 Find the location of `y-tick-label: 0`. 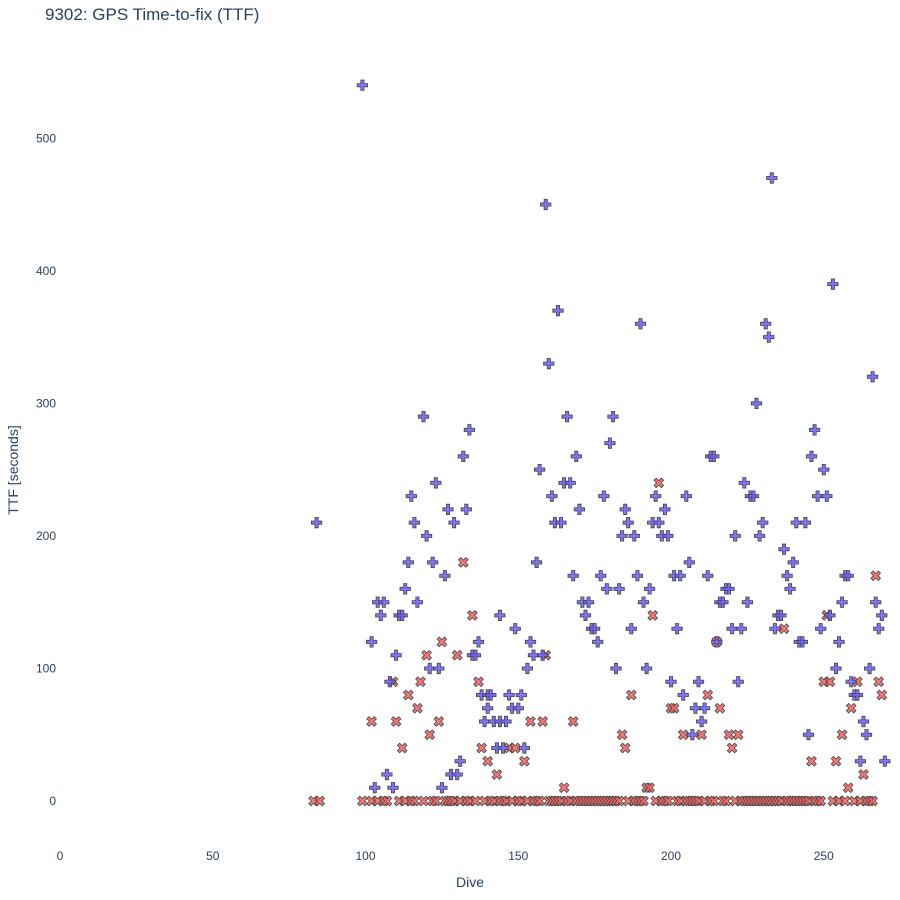

y-tick-label: 0 is located at coordinates (52, 801).